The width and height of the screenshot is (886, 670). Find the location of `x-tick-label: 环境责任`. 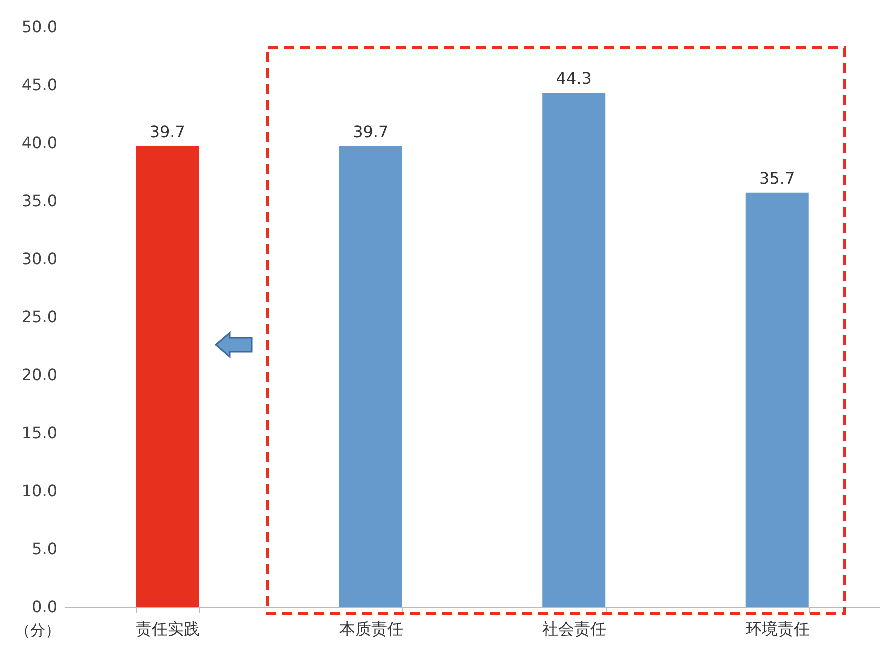

x-tick-label: 环境责任 is located at coordinates (778, 629).